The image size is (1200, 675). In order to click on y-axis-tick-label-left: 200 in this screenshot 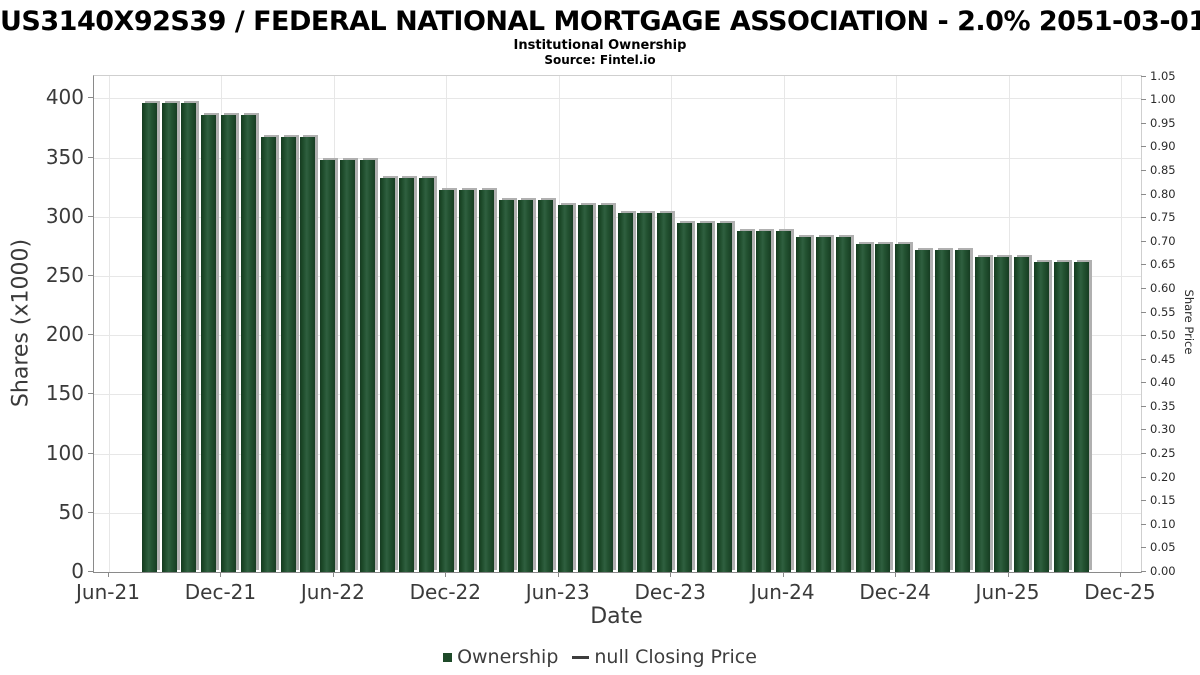, I will do `click(64, 334)`.